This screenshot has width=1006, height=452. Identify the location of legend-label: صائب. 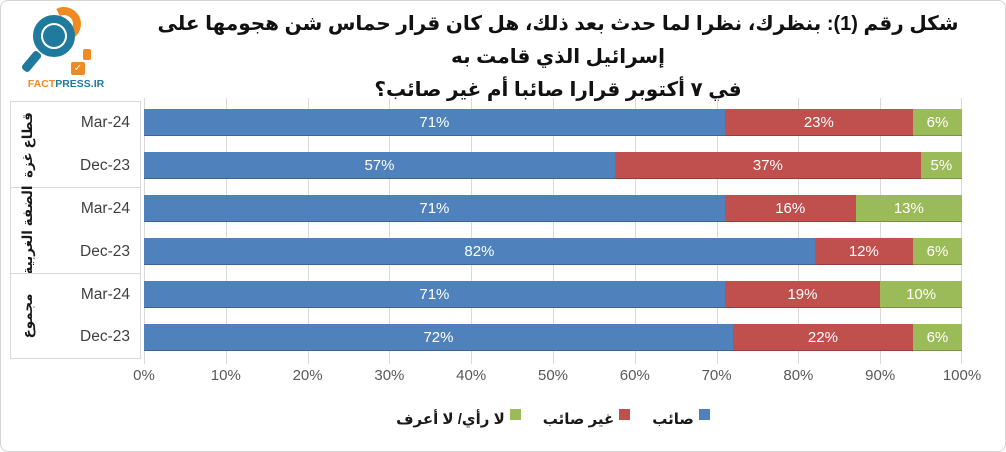
(673, 419).